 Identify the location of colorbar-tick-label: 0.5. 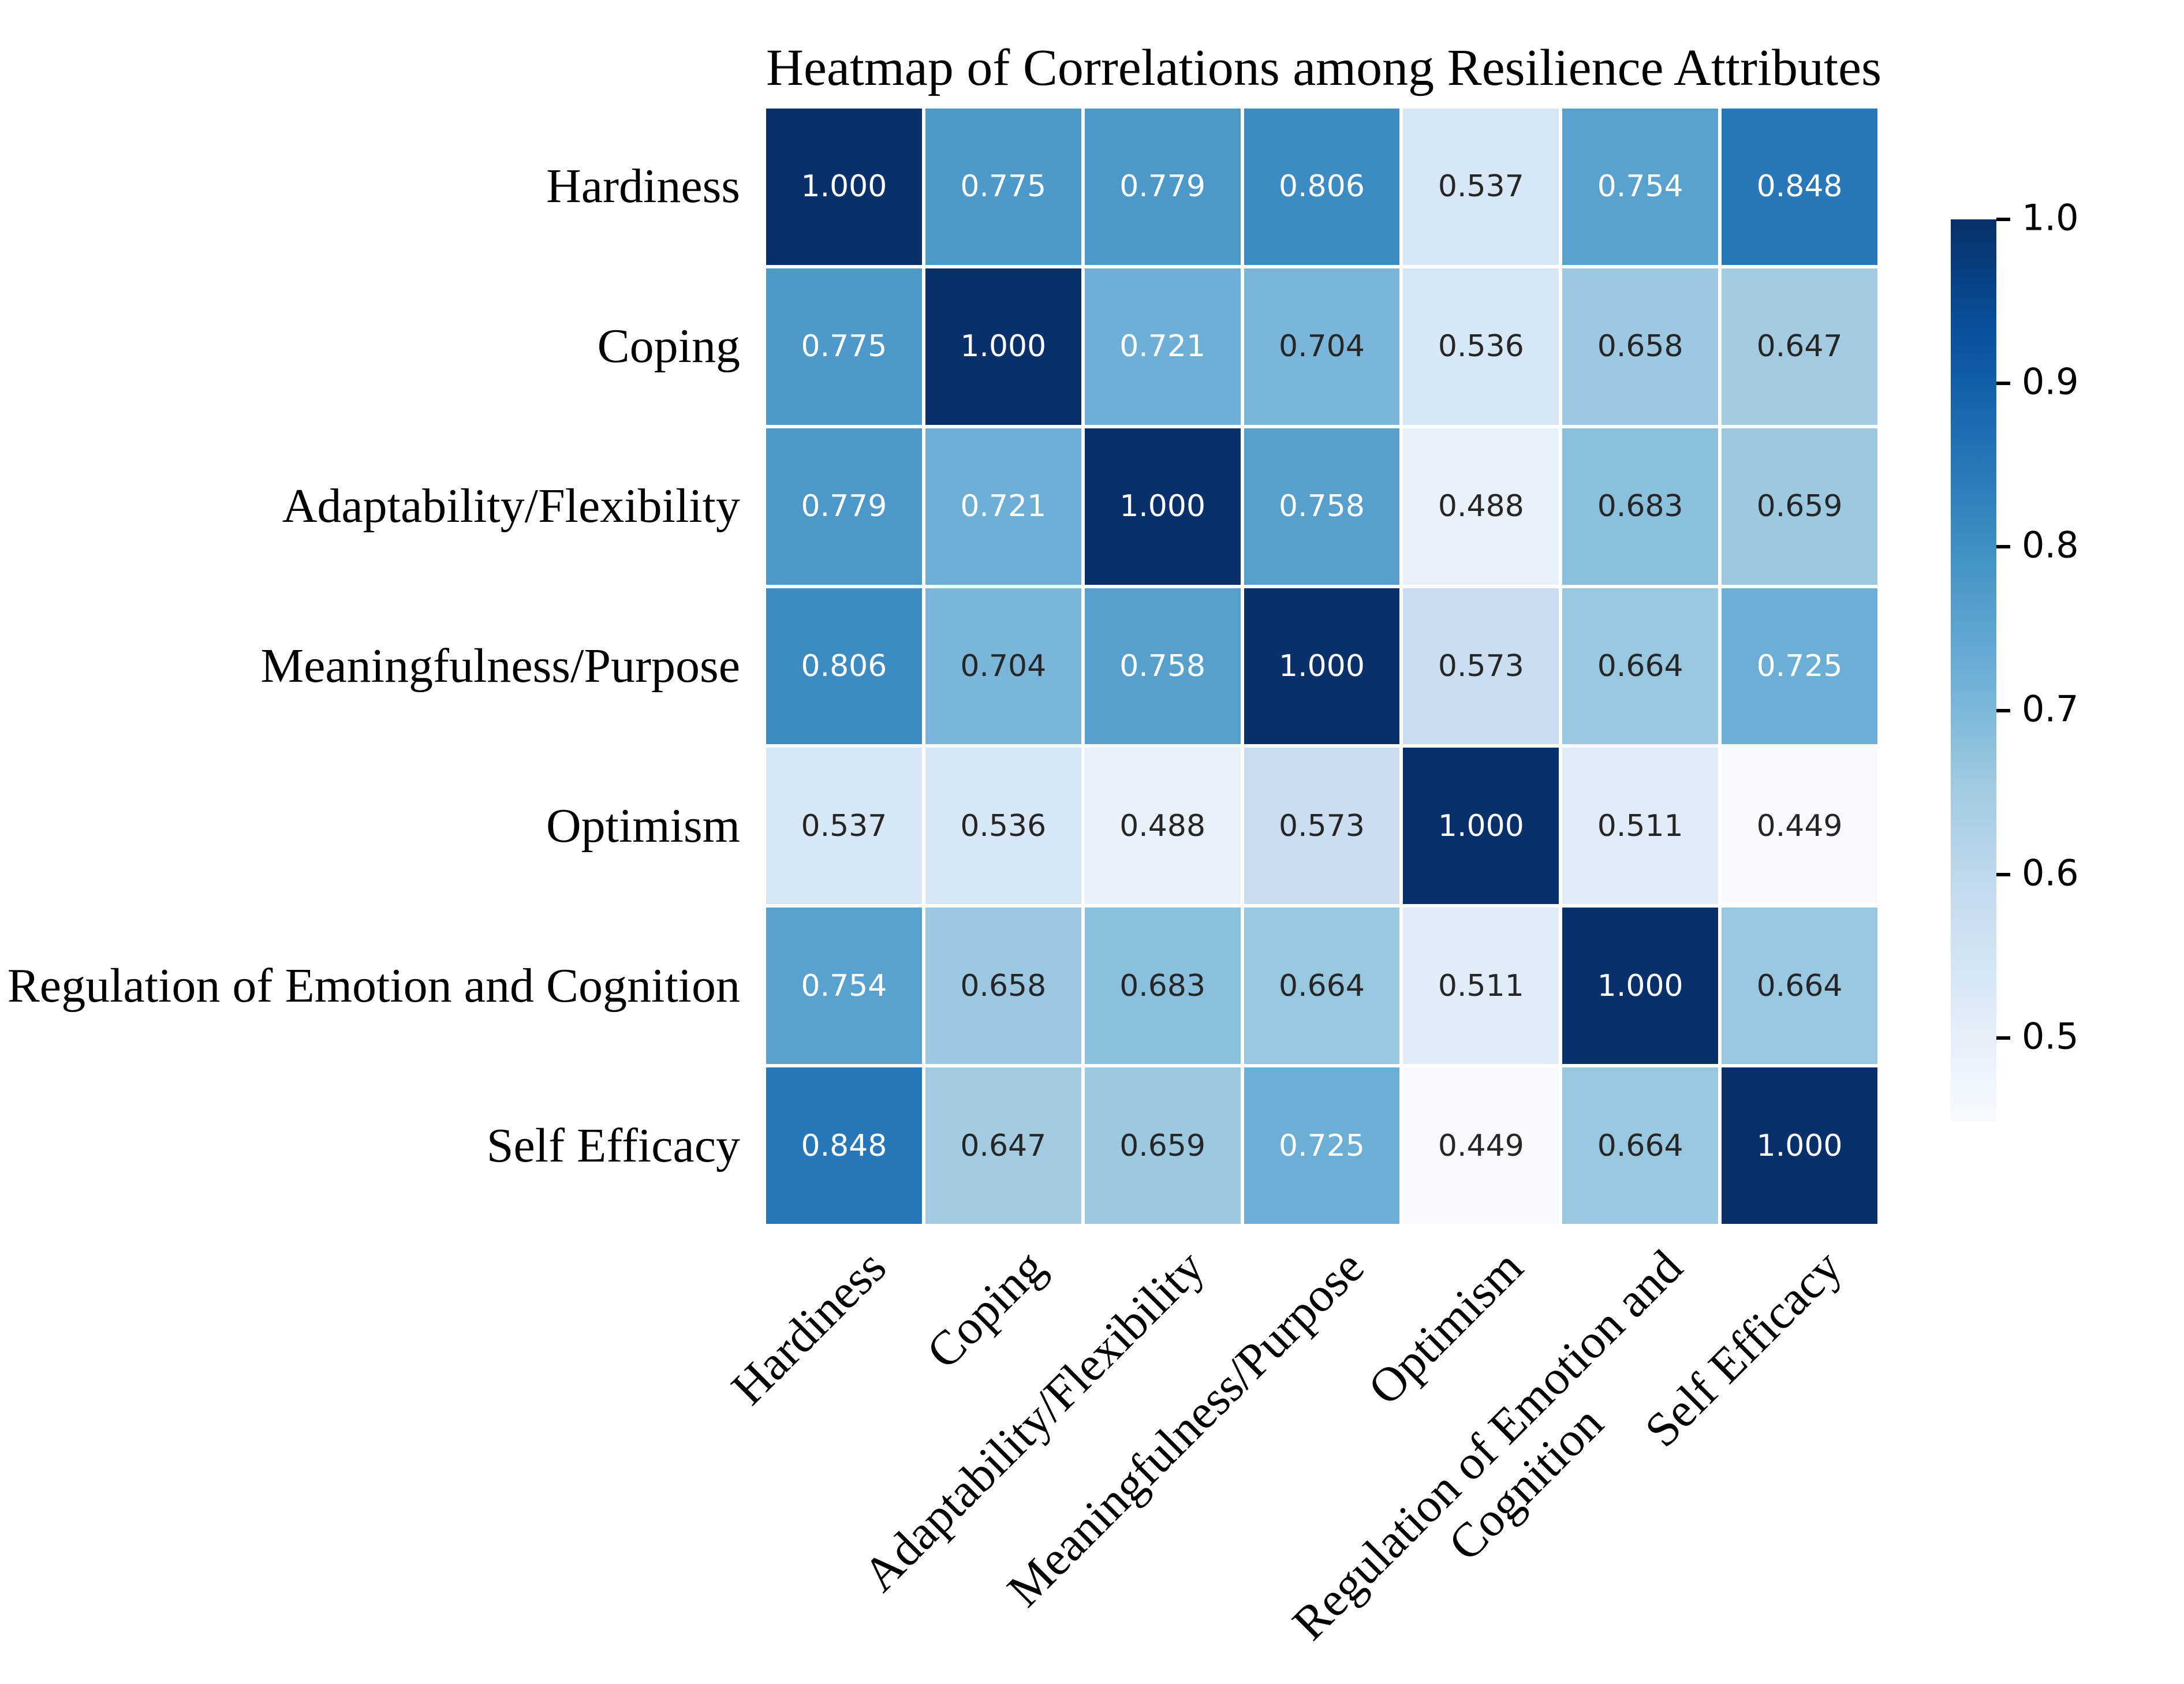
(2050, 1036).